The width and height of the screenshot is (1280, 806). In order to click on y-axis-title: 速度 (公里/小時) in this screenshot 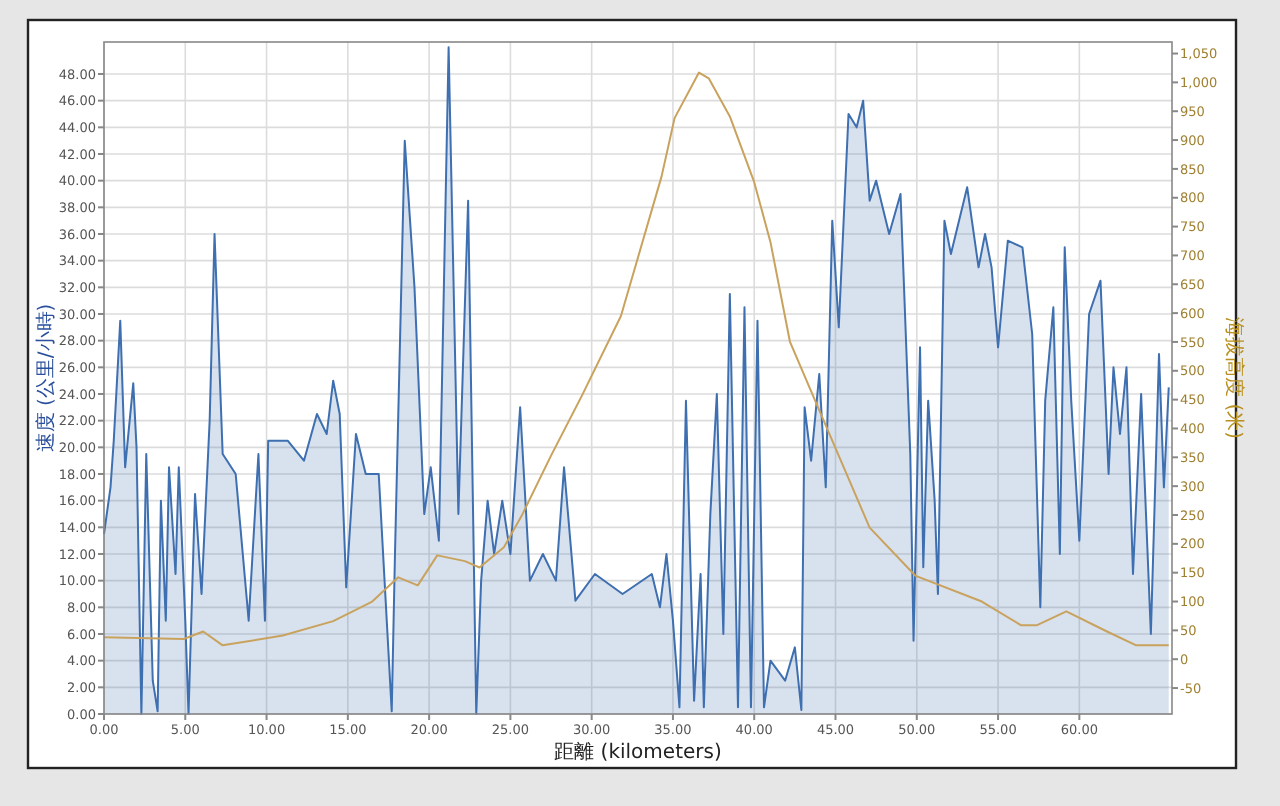, I will do `click(46, 378)`.